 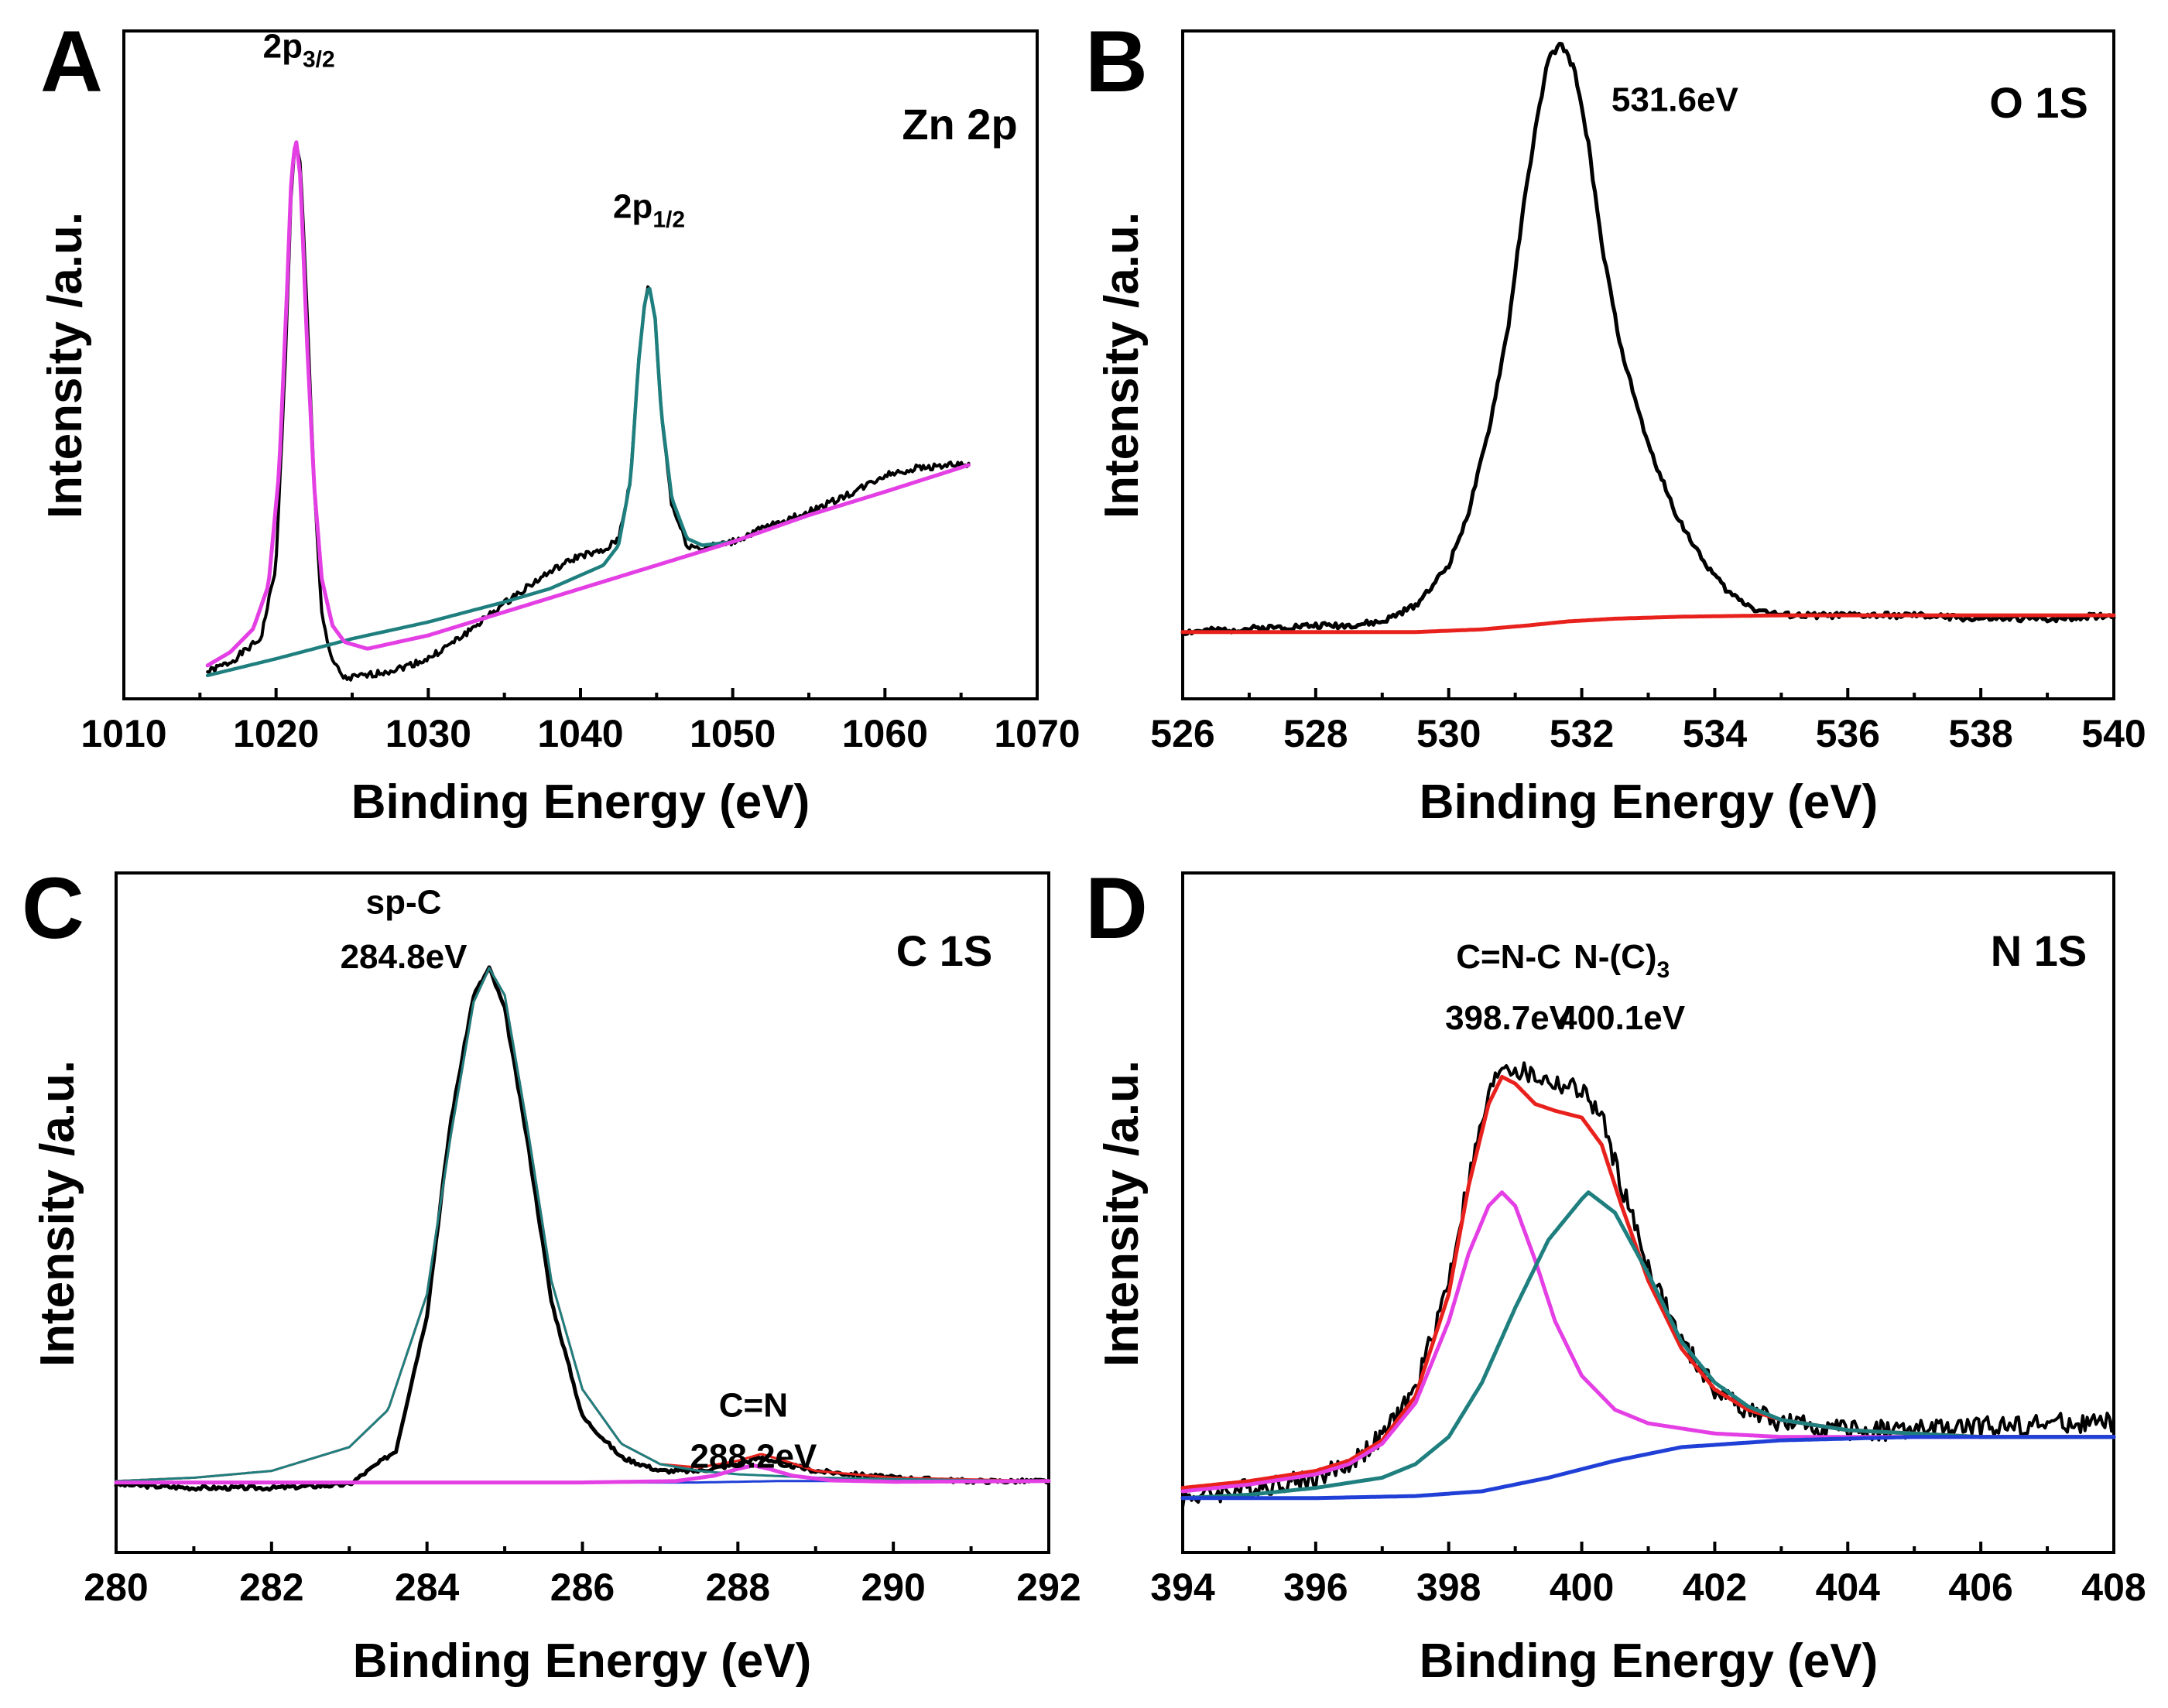 I want to click on x-tick-label: 530, so click(x=1448, y=733).